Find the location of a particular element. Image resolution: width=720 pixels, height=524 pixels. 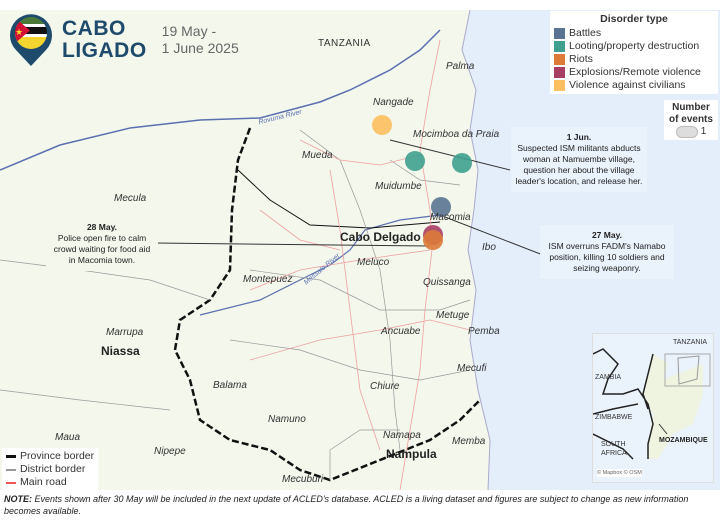

place-label: Marrupa is located at coordinates (125, 332).